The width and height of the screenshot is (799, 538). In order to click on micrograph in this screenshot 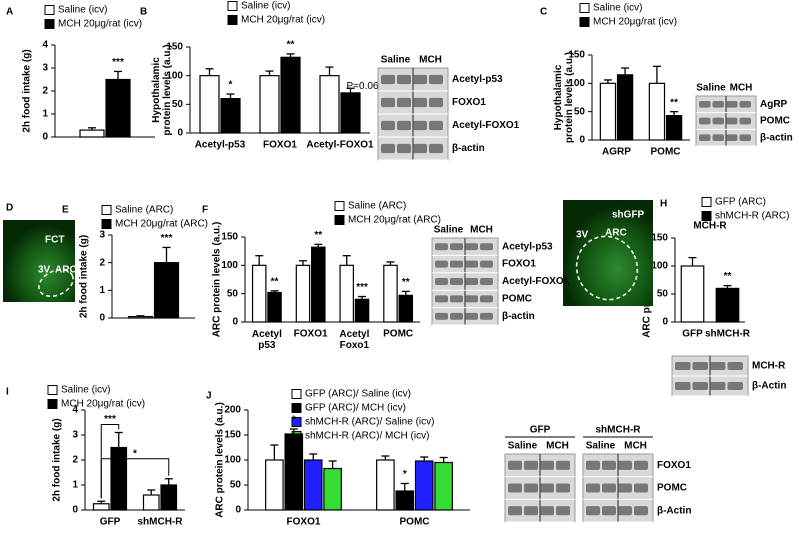, I will do `click(39, 261)`.